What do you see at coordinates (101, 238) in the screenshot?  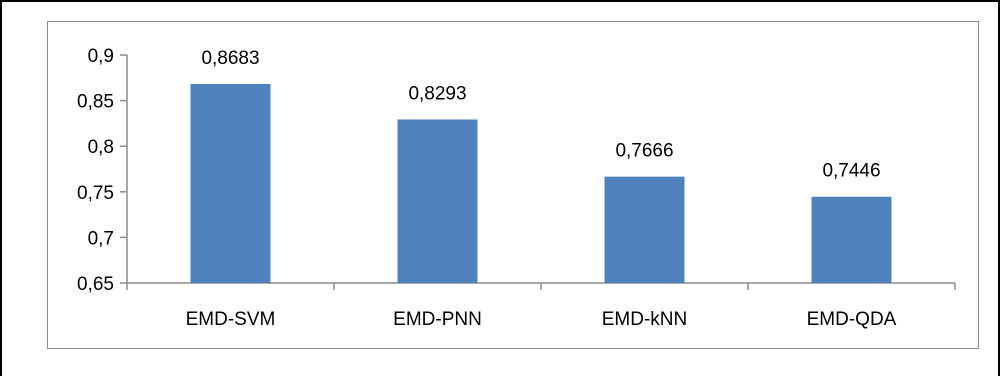 I see `y-tick-label: 0,7` at bounding box center [101, 238].